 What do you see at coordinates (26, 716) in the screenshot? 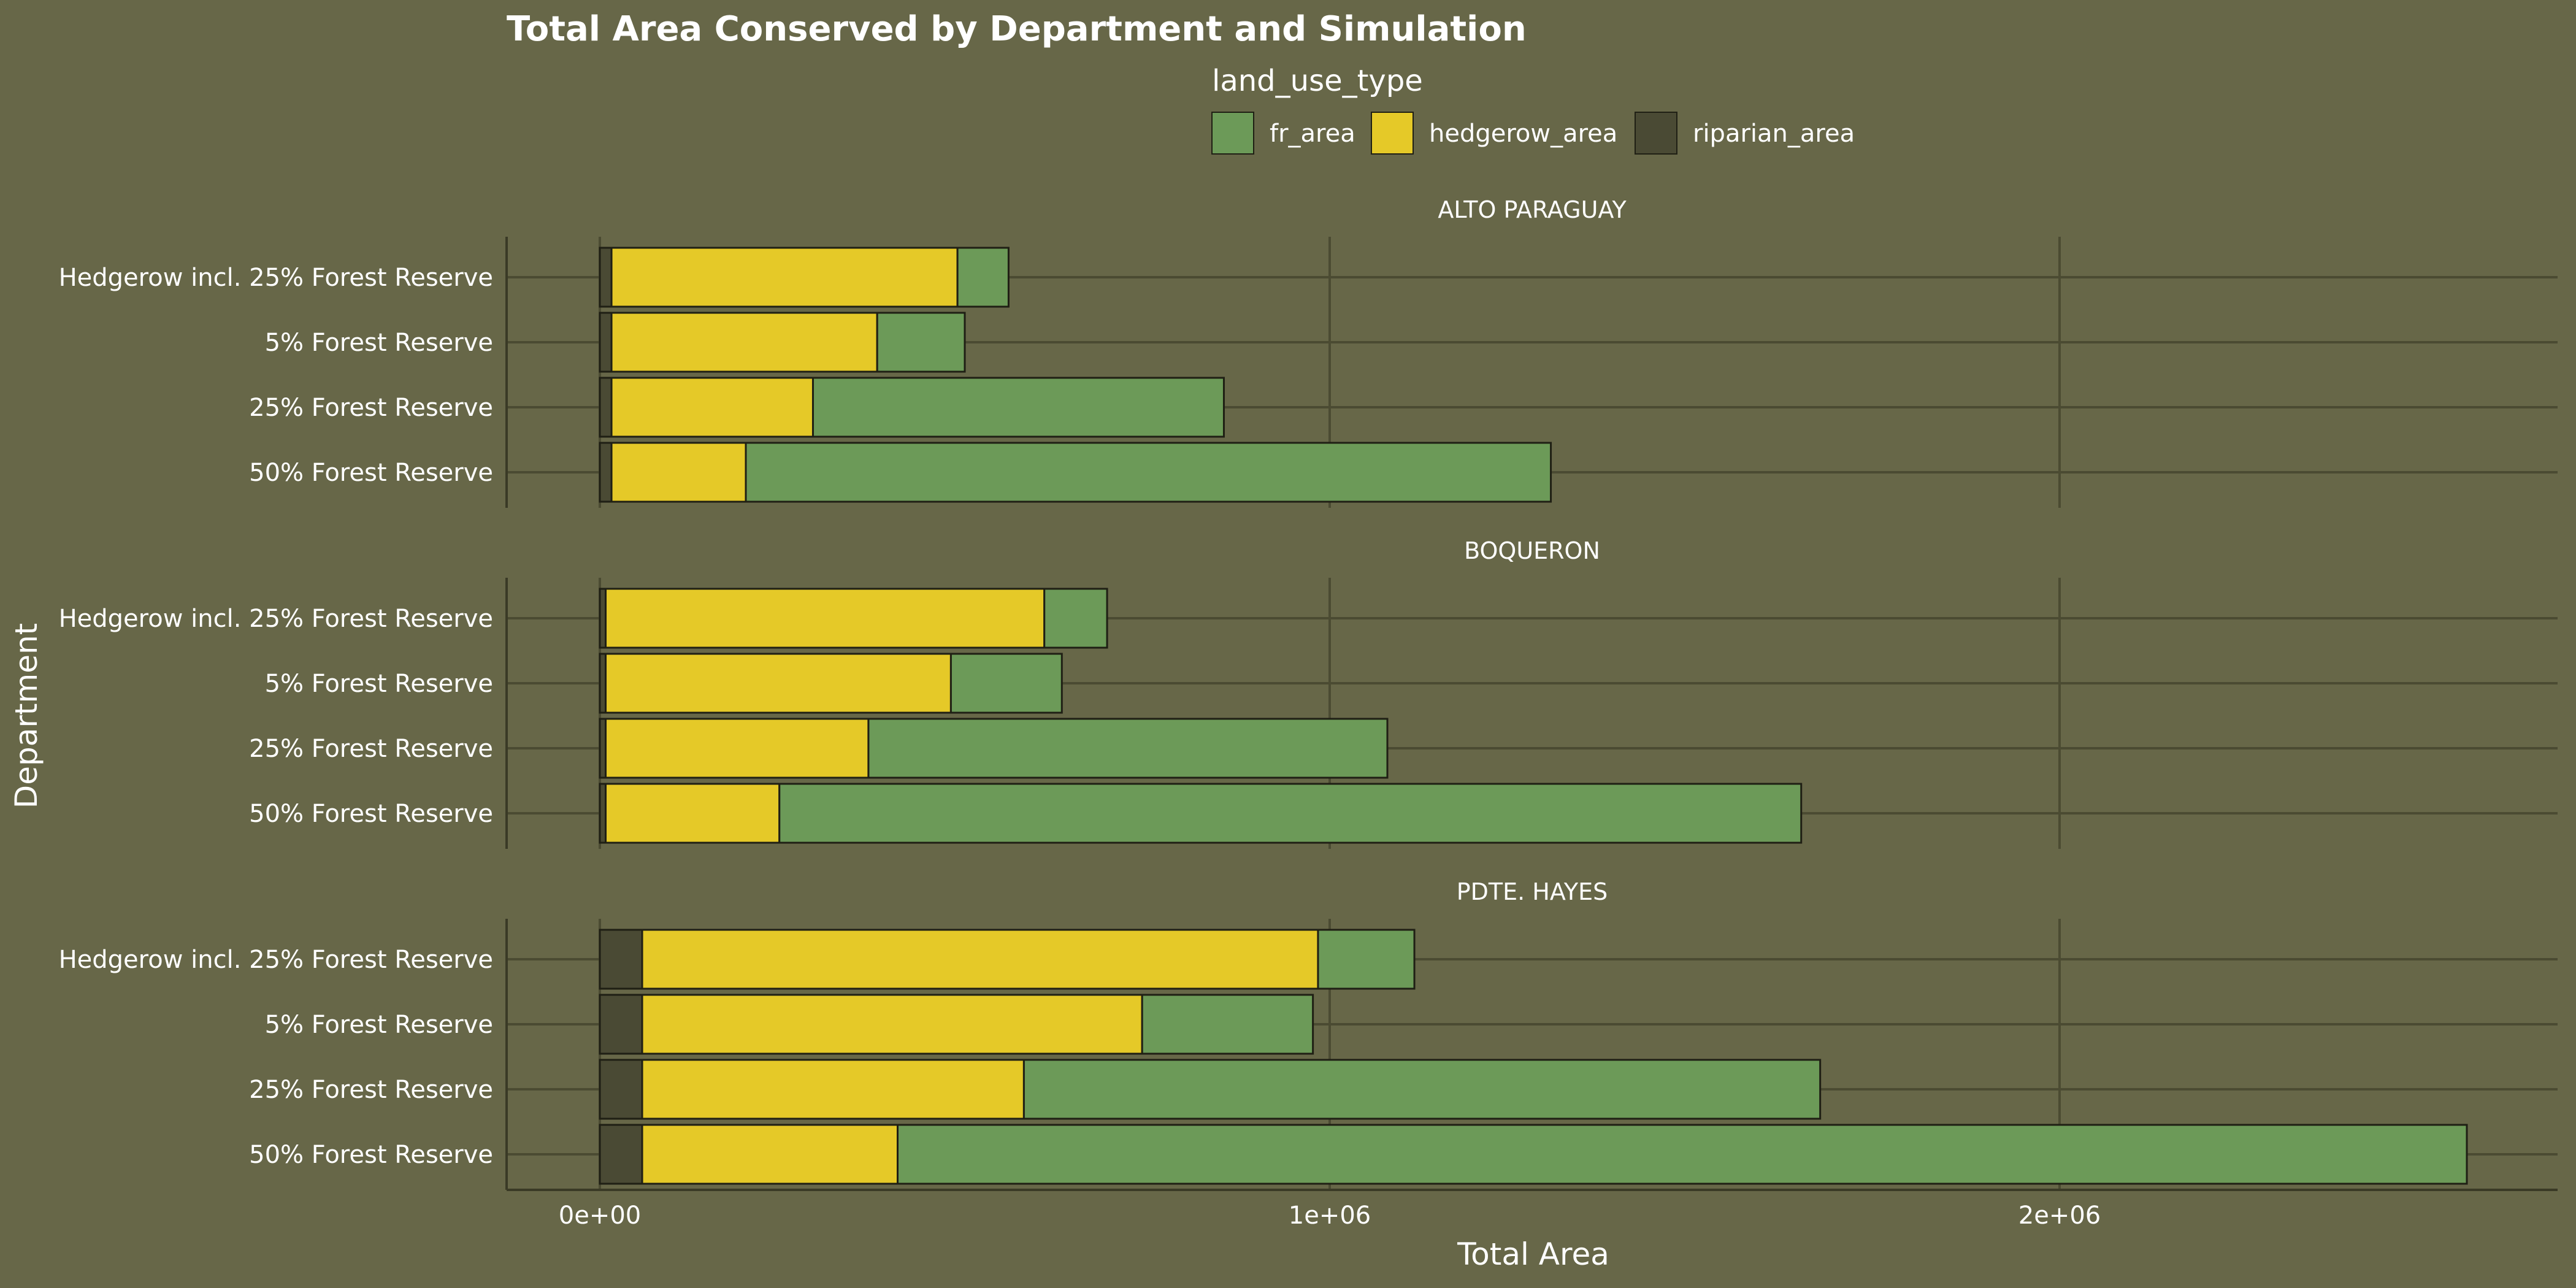
I see `y-axis-title: Department` at bounding box center [26, 716].